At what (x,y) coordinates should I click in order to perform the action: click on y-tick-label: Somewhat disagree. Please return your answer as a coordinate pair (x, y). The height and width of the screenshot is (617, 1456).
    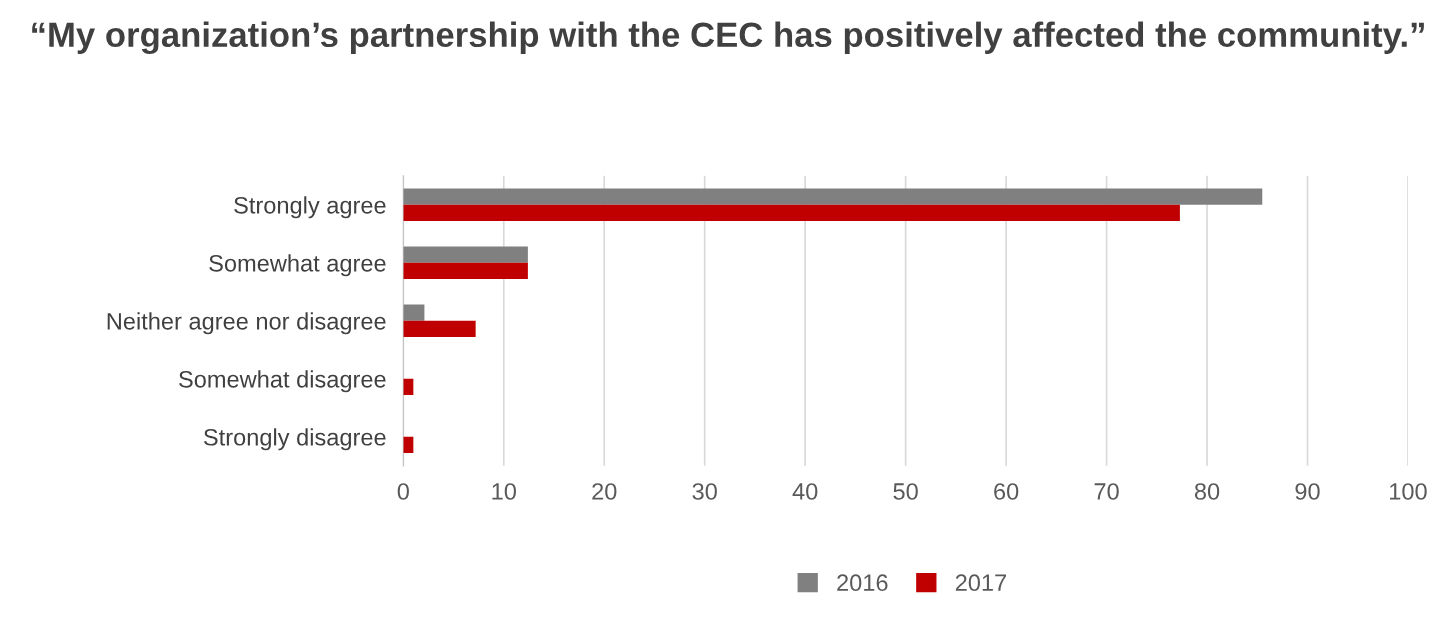
    Looking at the image, I should click on (282, 381).